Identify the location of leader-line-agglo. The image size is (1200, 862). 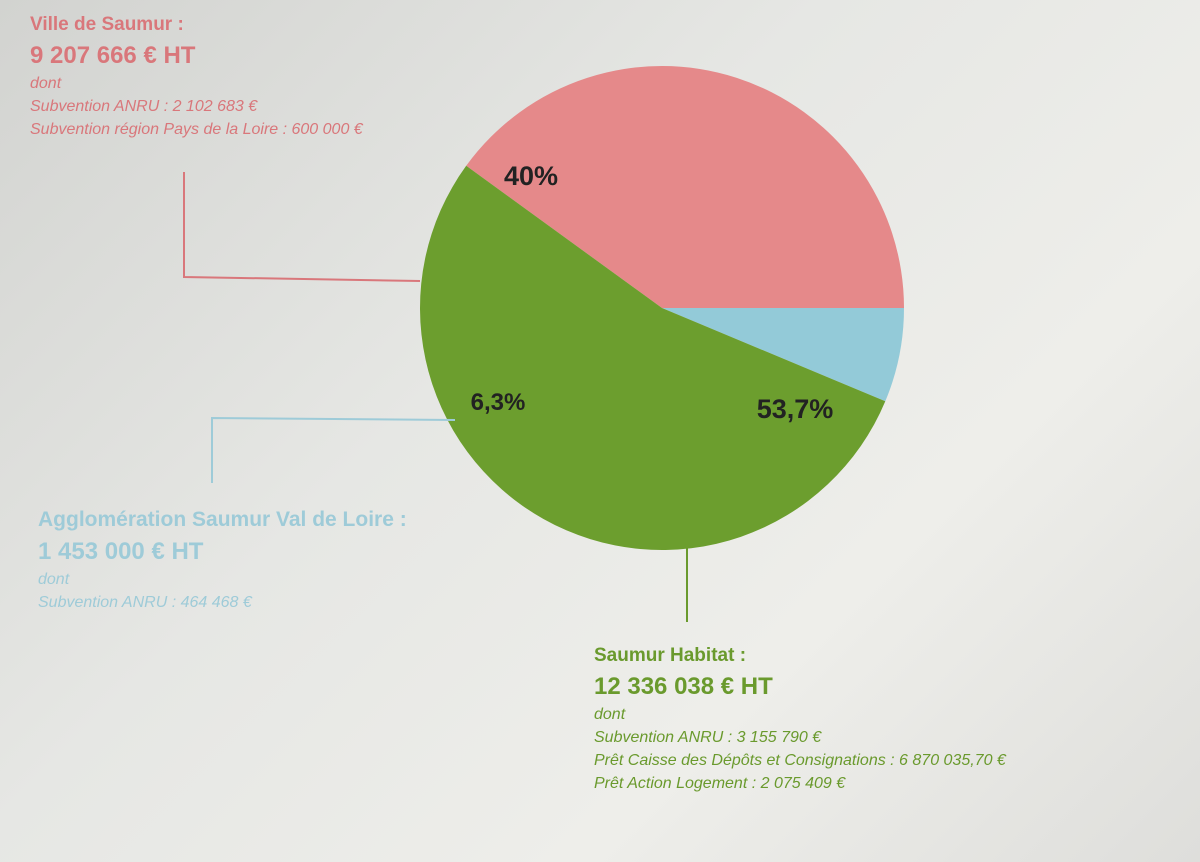
(333, 449).